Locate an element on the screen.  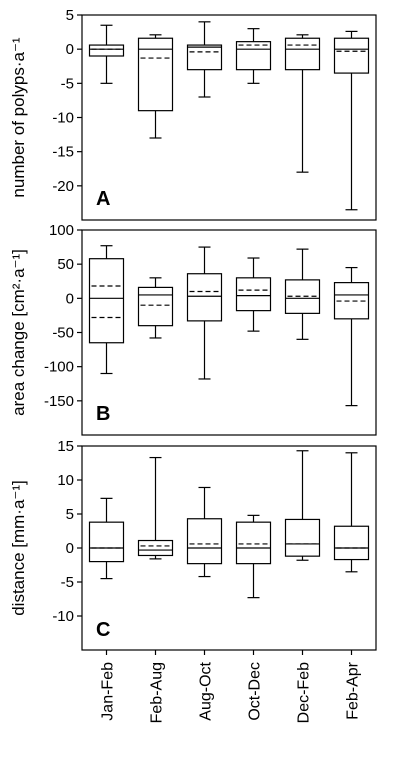
panel-letter-B: B is located at coordinates (103, 414).